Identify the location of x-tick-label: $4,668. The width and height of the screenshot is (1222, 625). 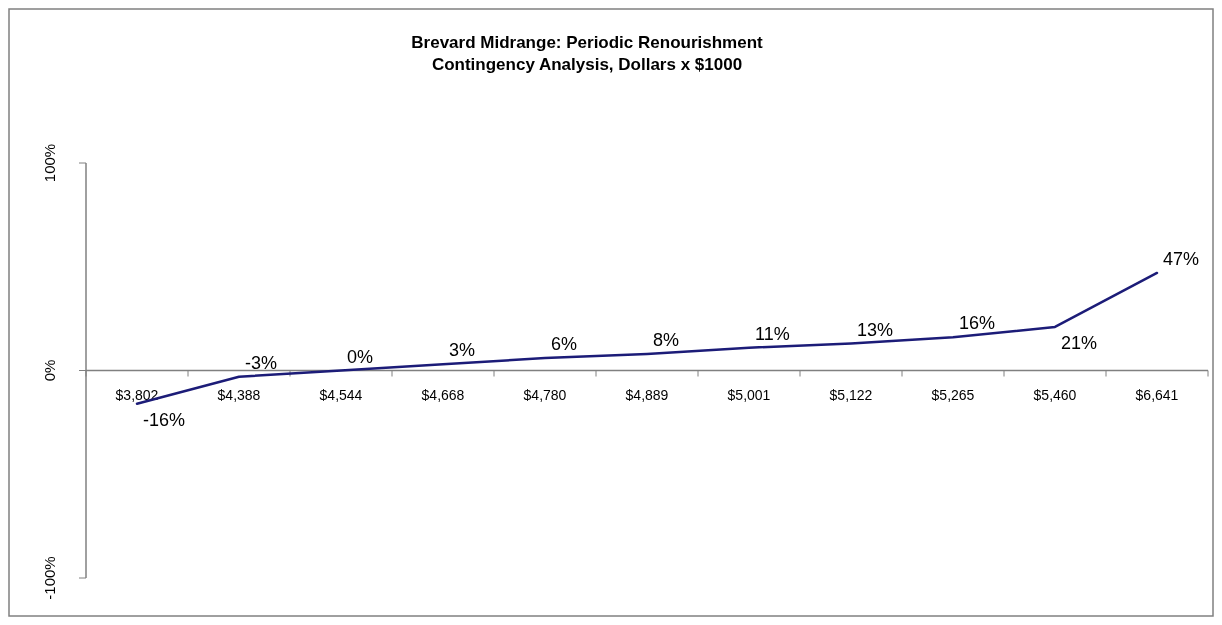
(443, 394).